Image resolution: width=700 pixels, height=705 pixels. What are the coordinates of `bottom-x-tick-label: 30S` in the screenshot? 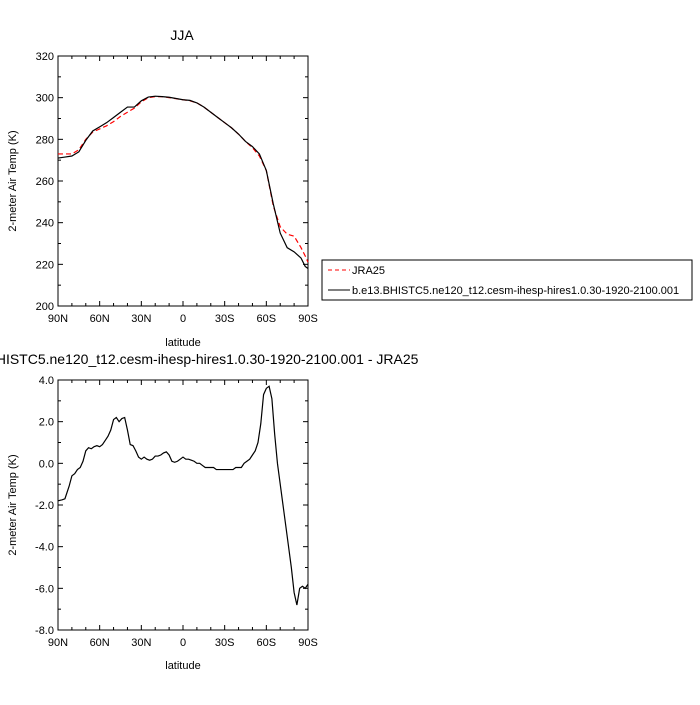 It's located at (225, 643).